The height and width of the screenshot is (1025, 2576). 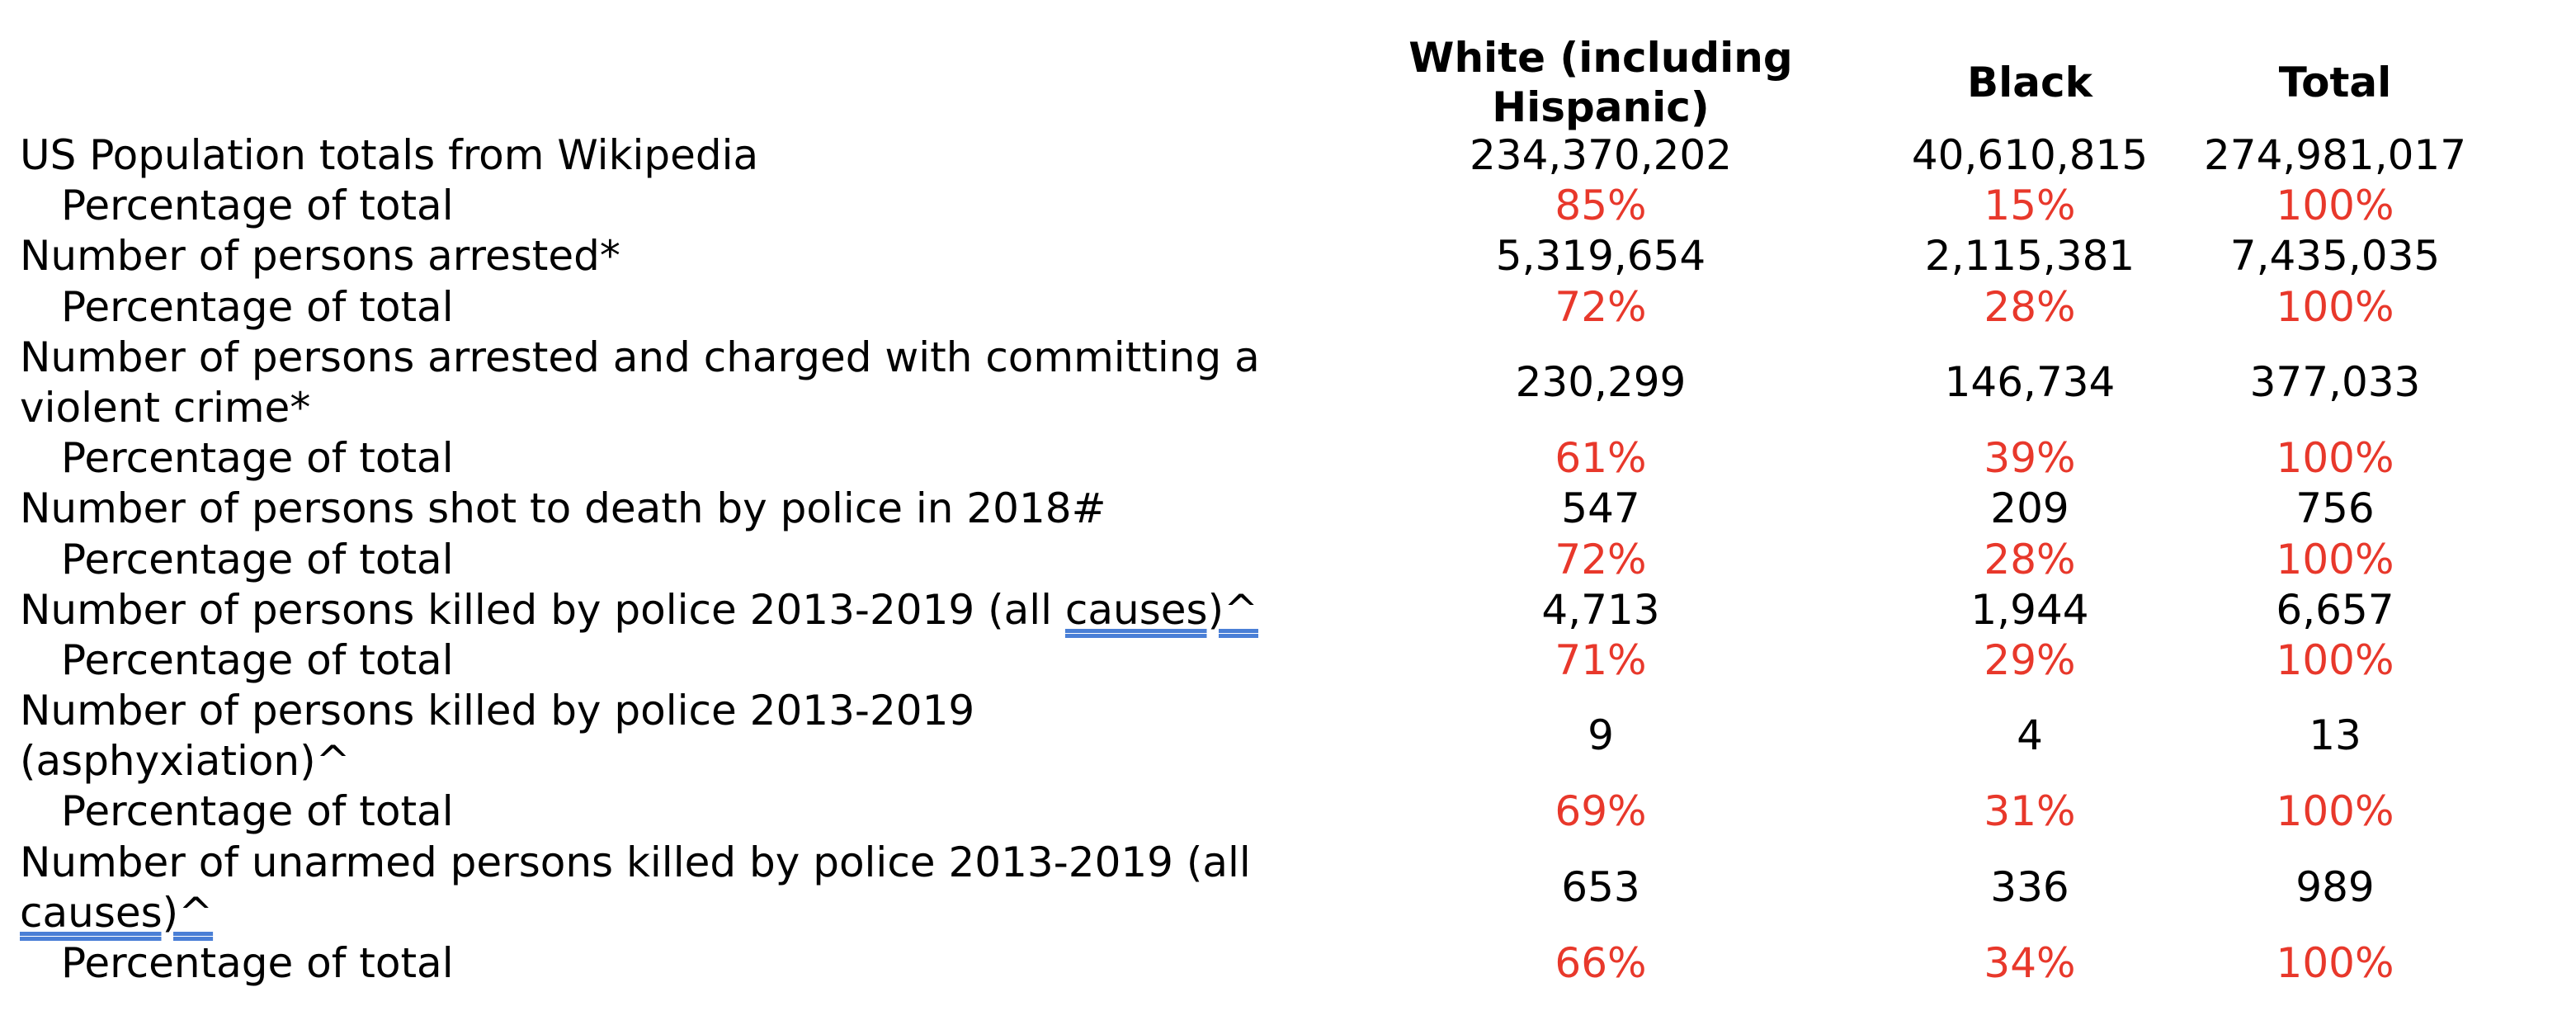 What do you see at coordinates (1288, 660) in the screenshot?
I see `table-row: Percentage of total 71% 29% 100%` at bounding box center [1288, 660].